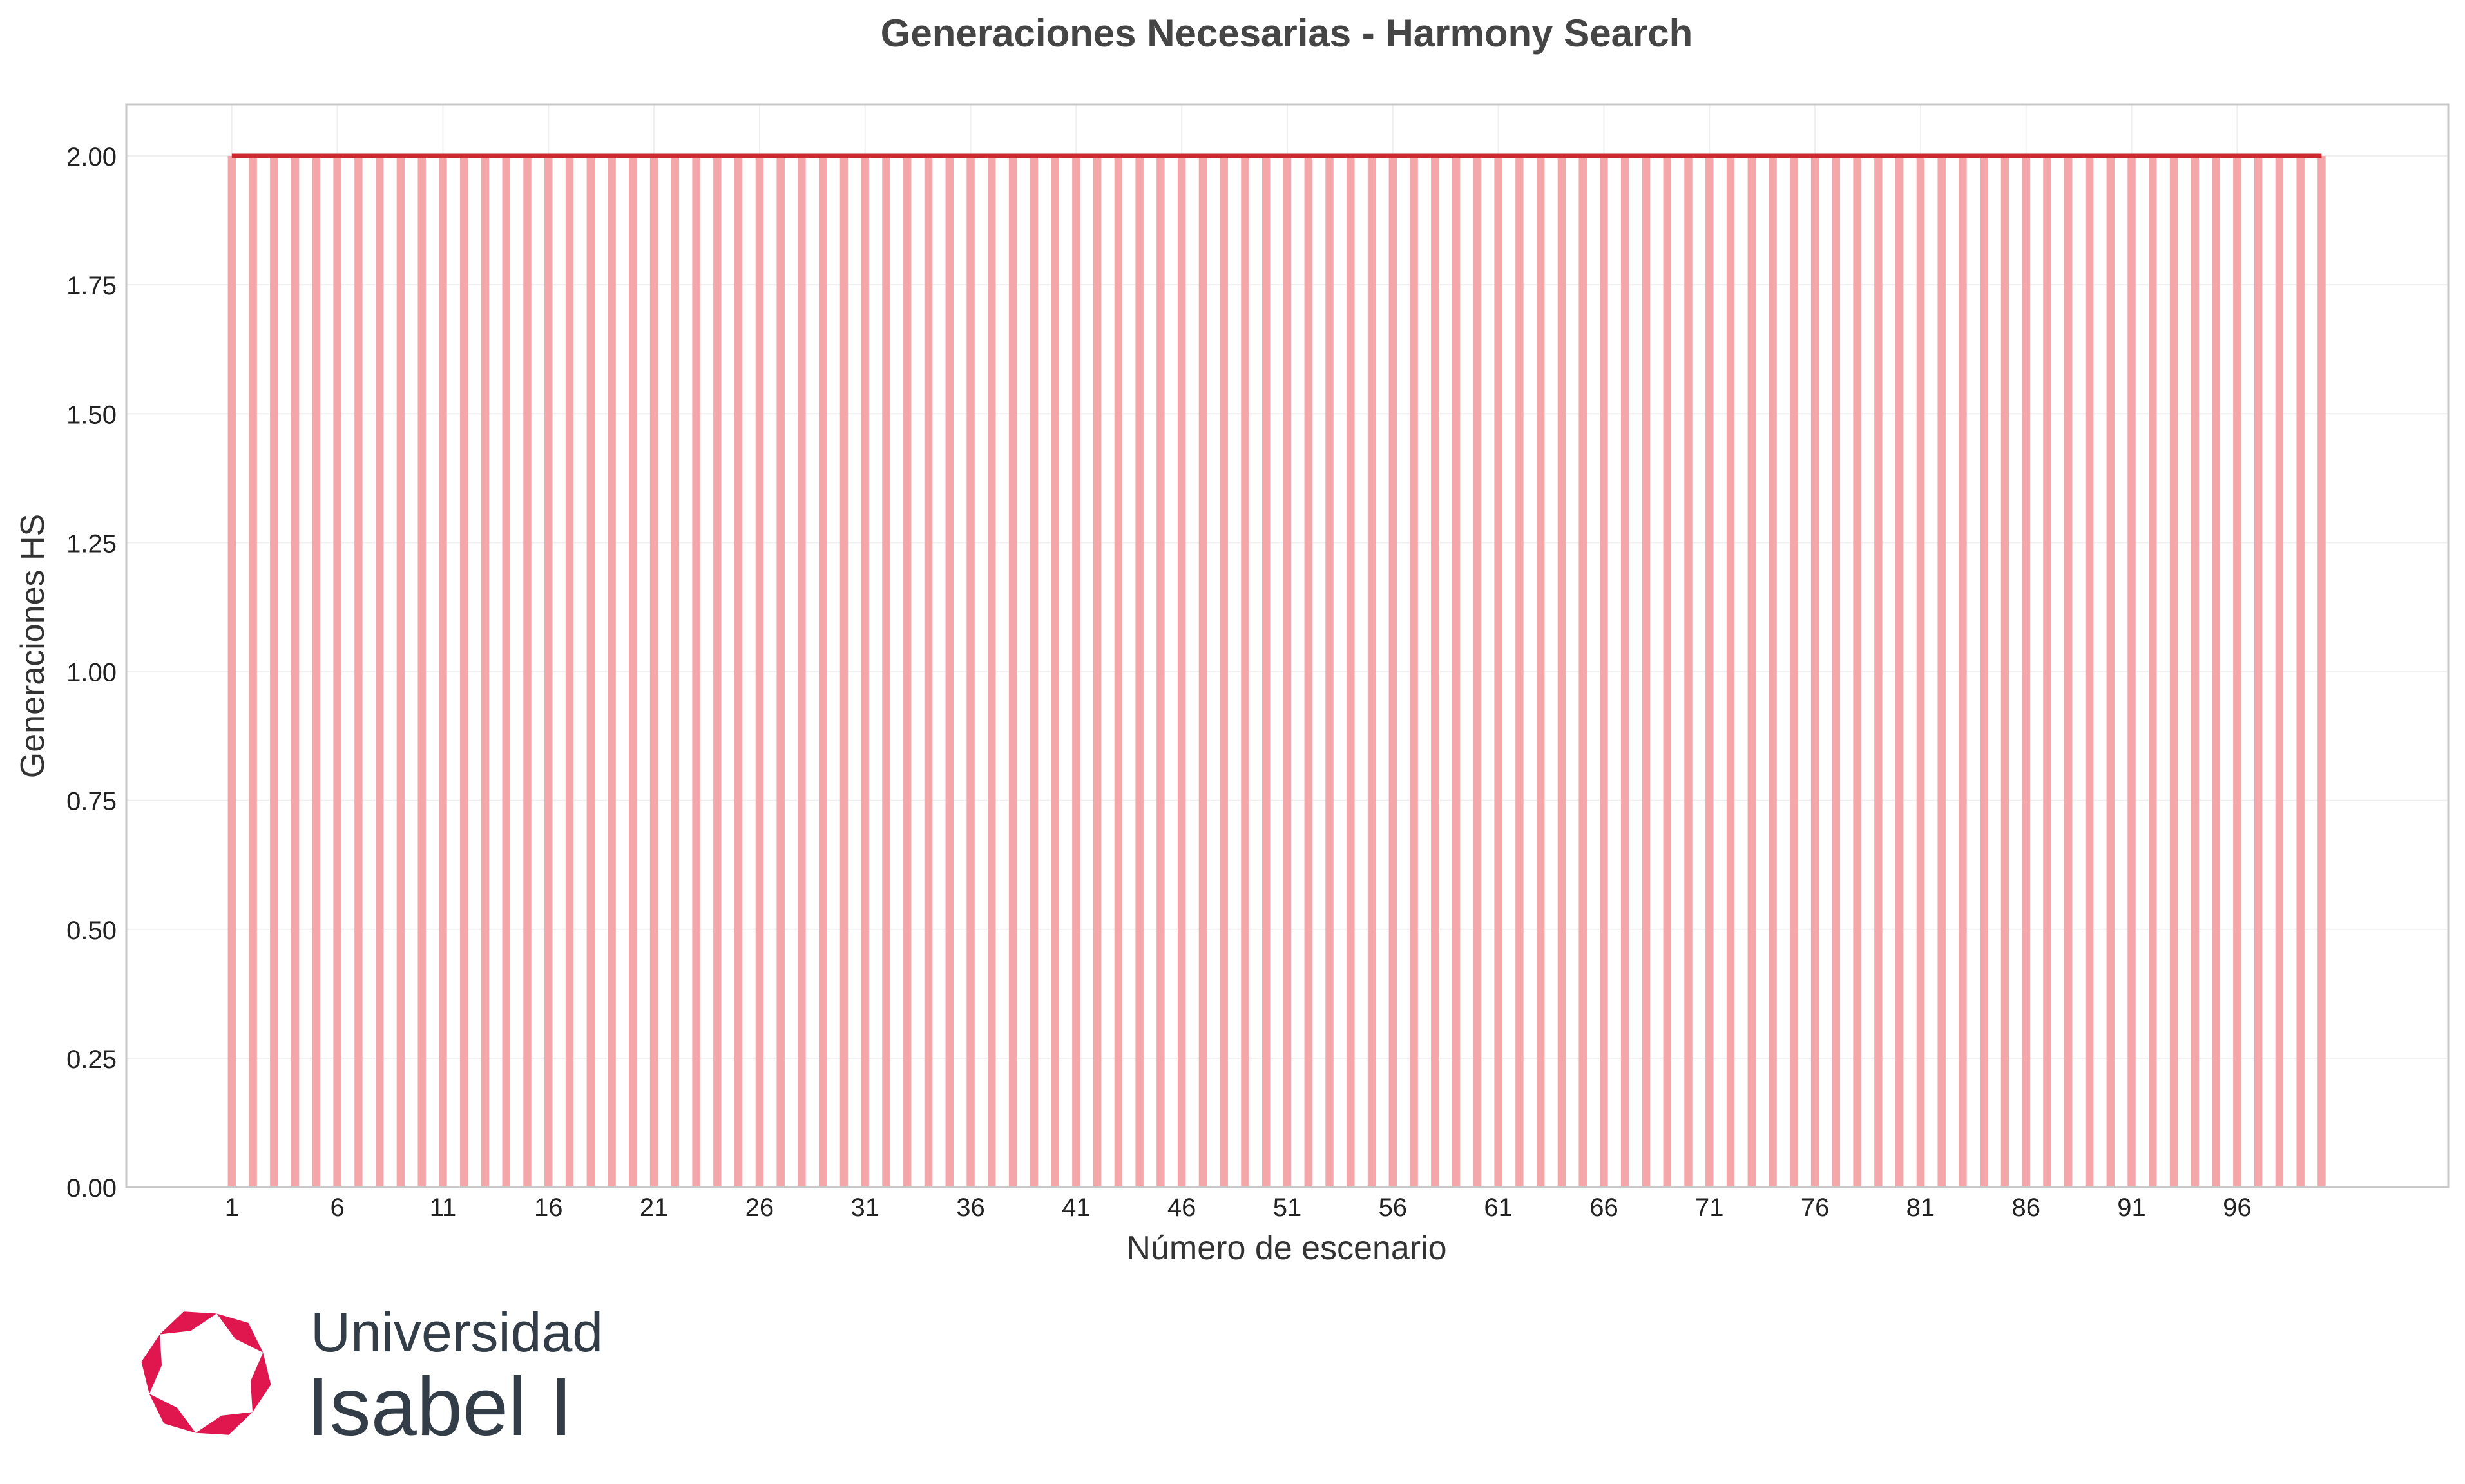 This screenshot has height=1484, width=2465. Describe the element at coordinates (1286, 1248) in the screenshot. I see `x-axis-label: Número de escenario` at that location.